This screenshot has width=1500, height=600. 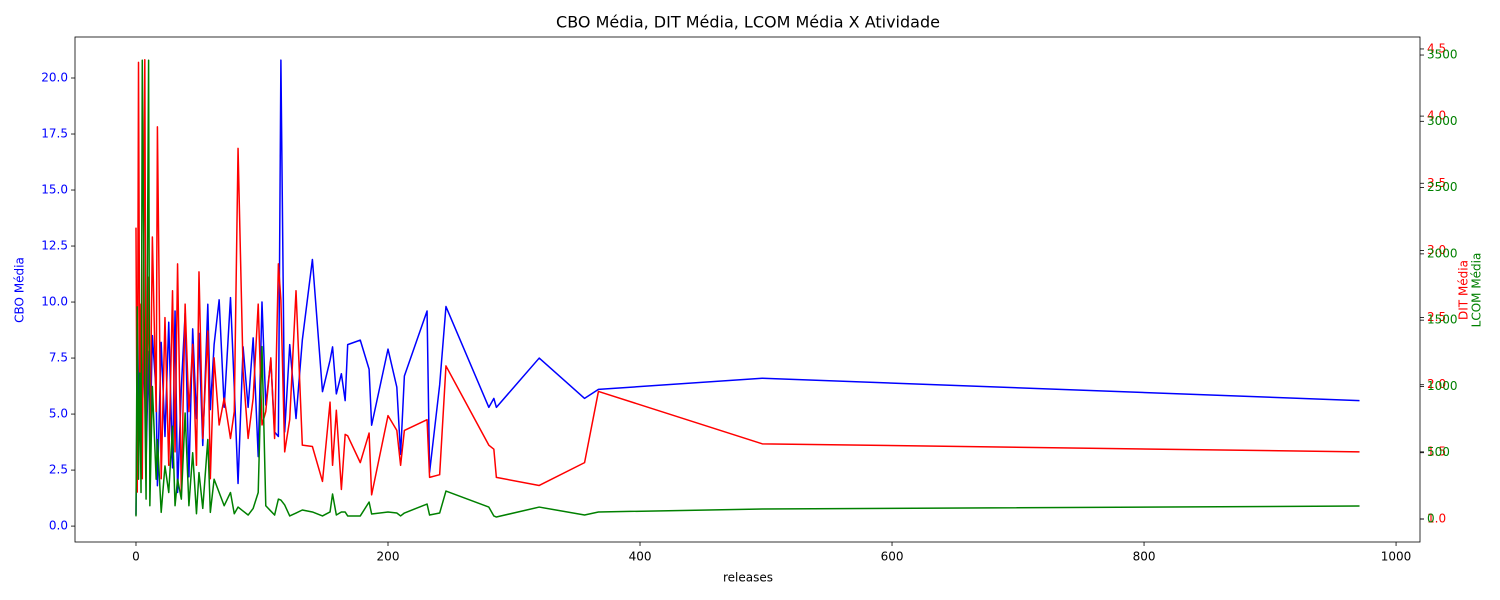 I want to click on y2-tick-label: 2.5, so click(x=1436, y=317).